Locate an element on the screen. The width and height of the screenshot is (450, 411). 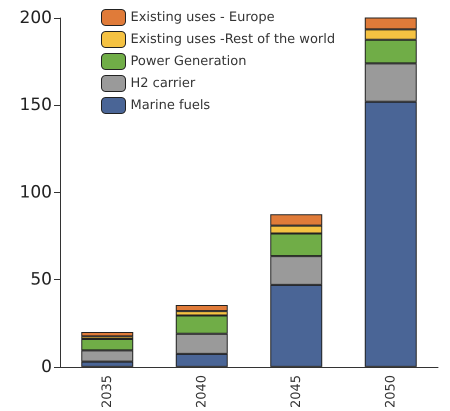
x-tick-label: 2045 is located at coordinates (296, 391).